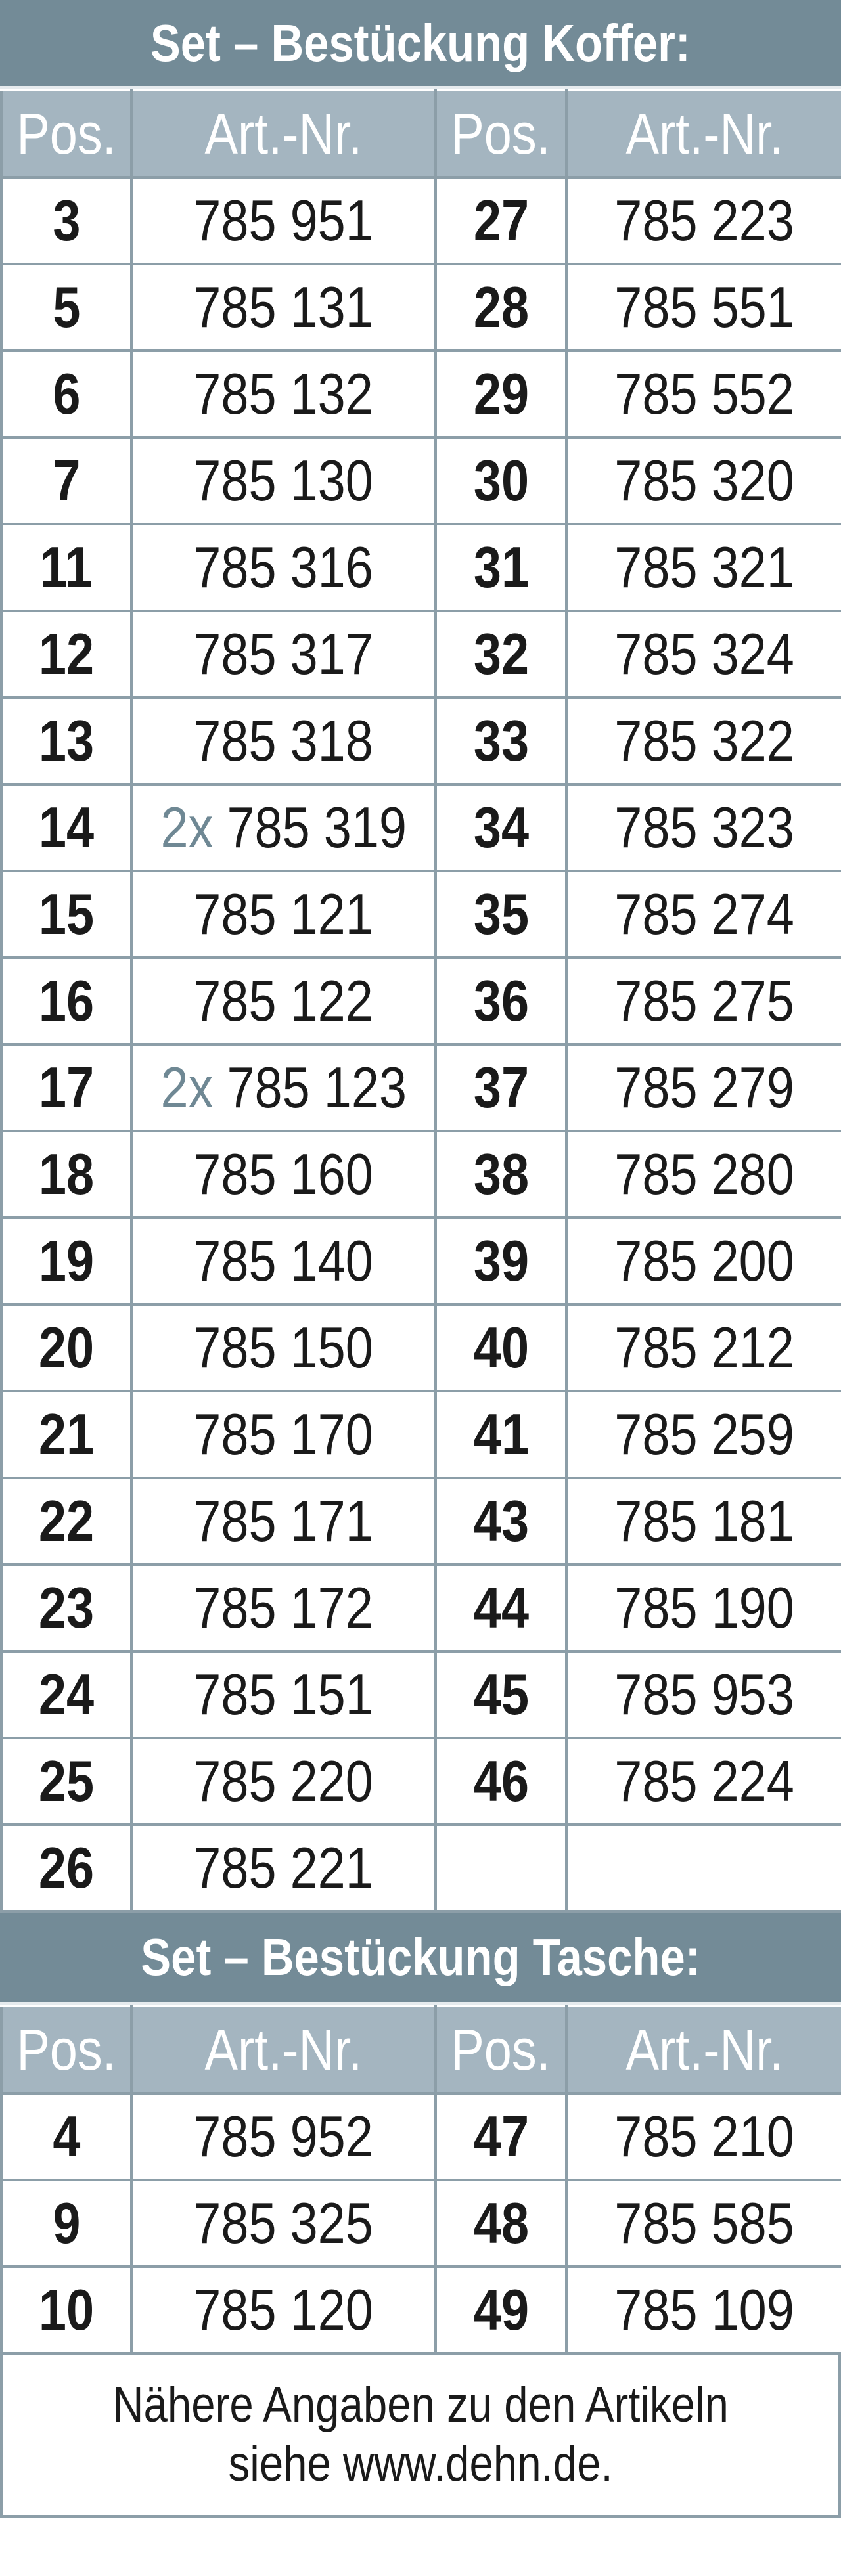 Image resolution: width=841 pixels, height=2576 pixels. What do you see at coordinates (501, 915) in the screenshot?
I see `pos-cell: 35` at bounding box center [501, 915].